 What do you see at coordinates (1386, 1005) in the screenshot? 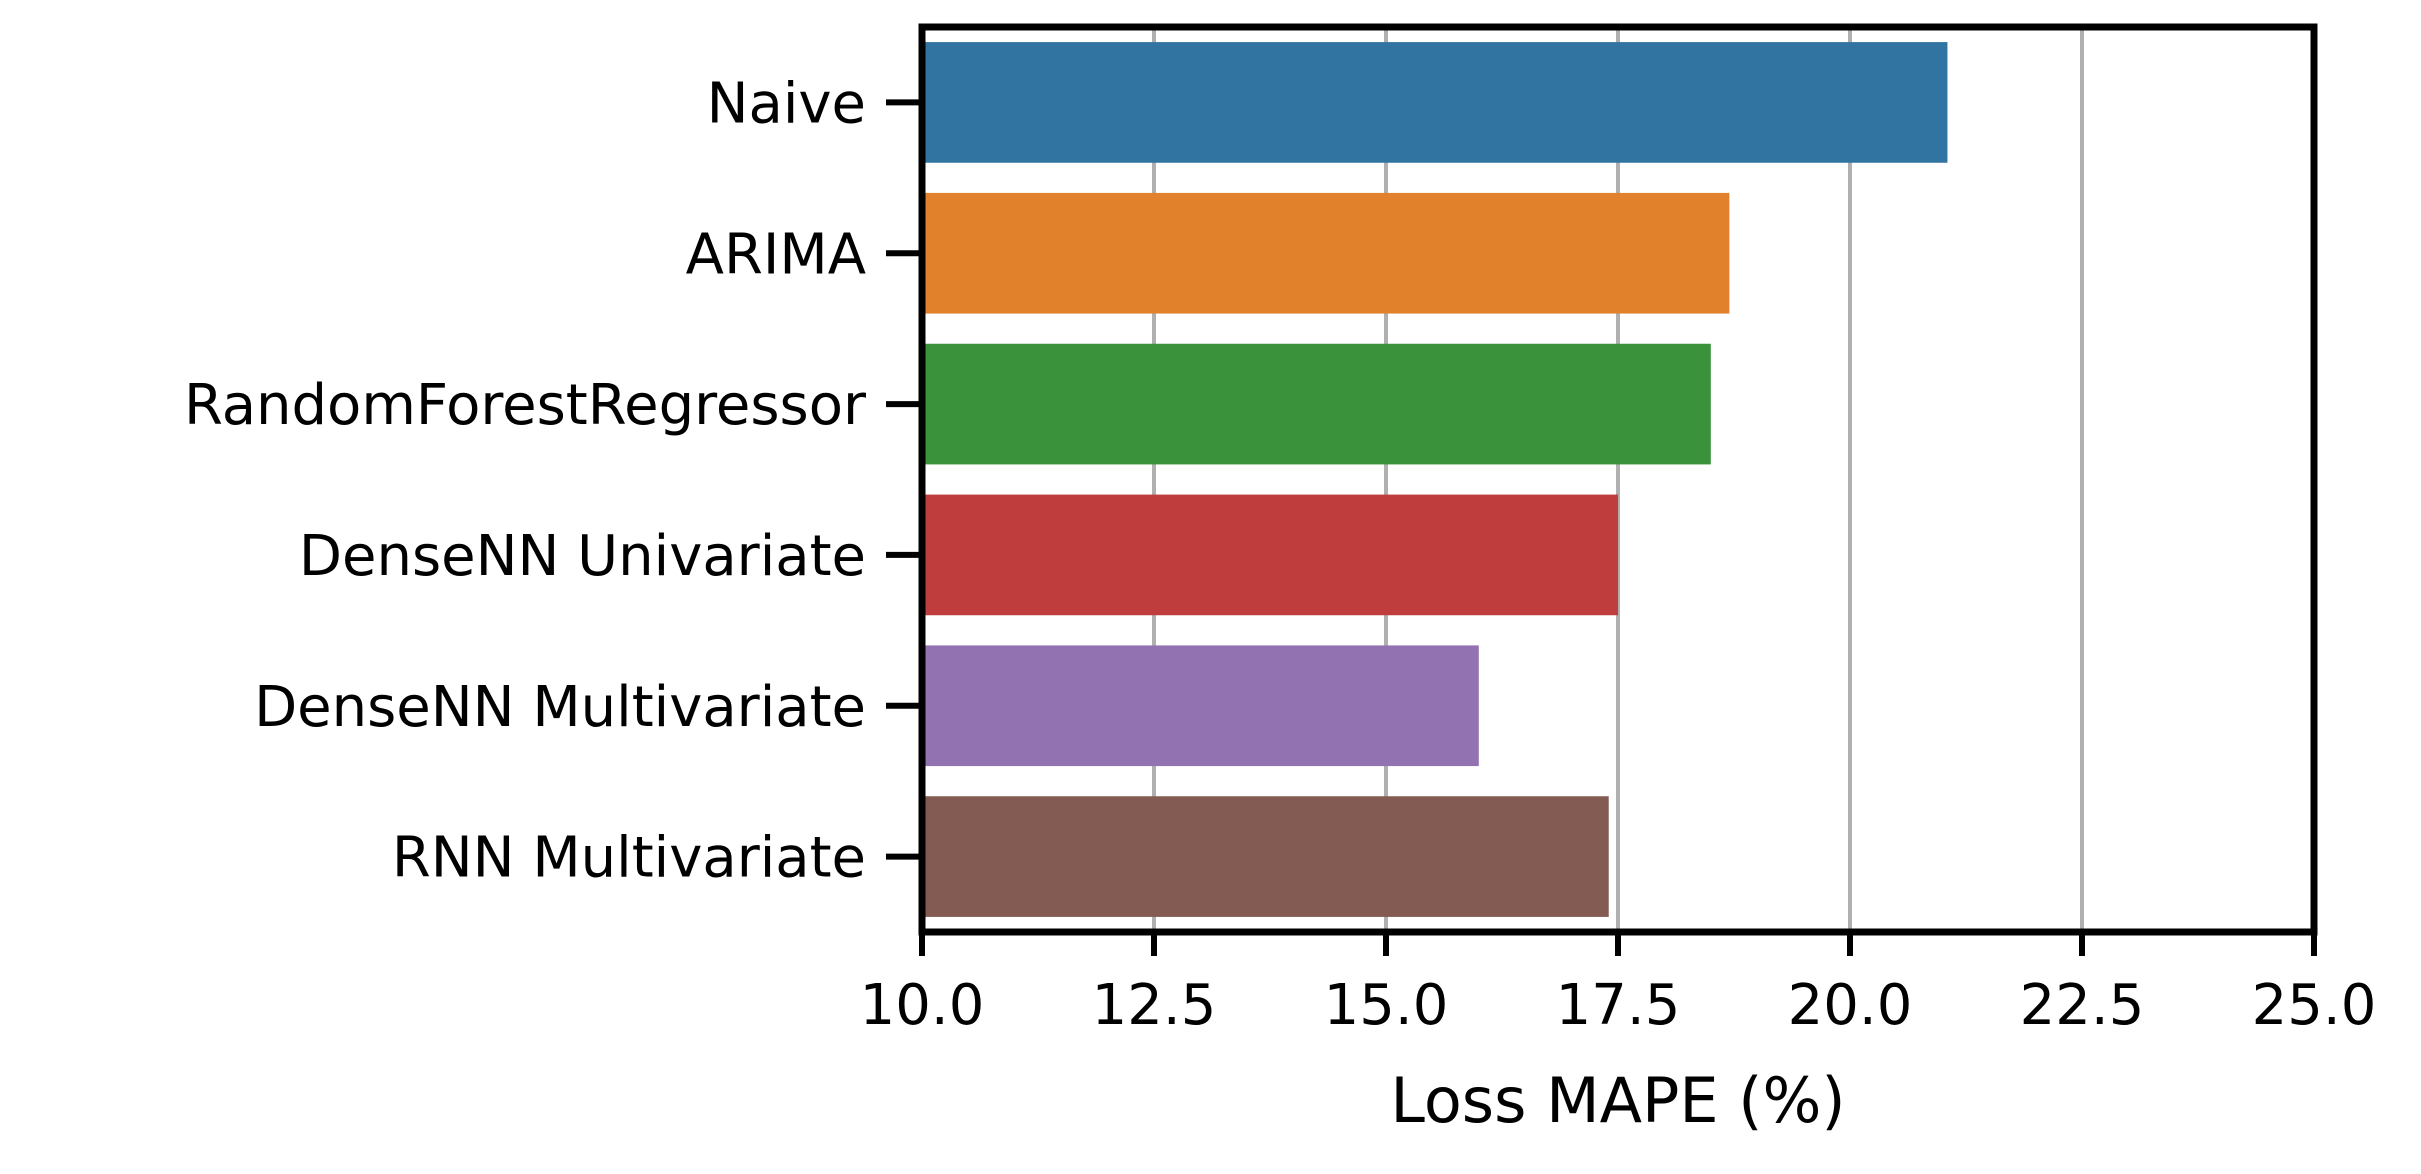
I see `x-tick-label-2: 15.0` at bounding box center [1386, 1005].